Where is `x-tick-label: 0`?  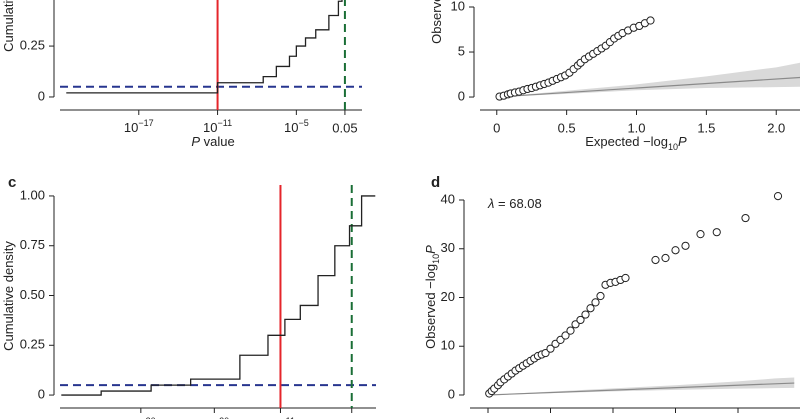
x-tick-label: 0 is located at coordinates (496, 127).